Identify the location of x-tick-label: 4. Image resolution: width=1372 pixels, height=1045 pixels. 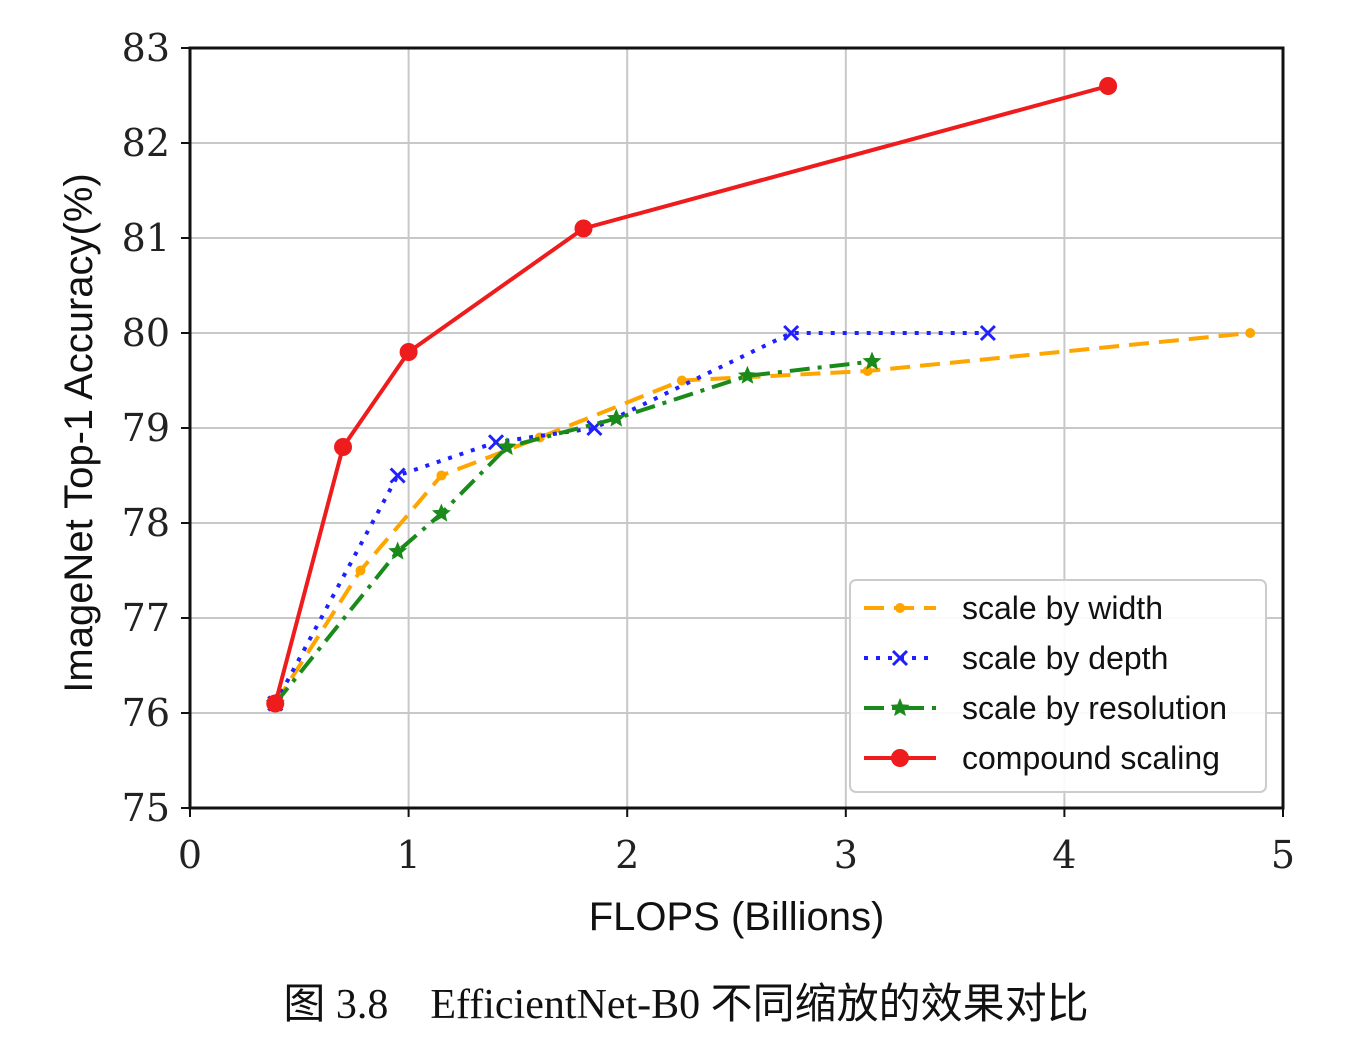
(1064, 855).